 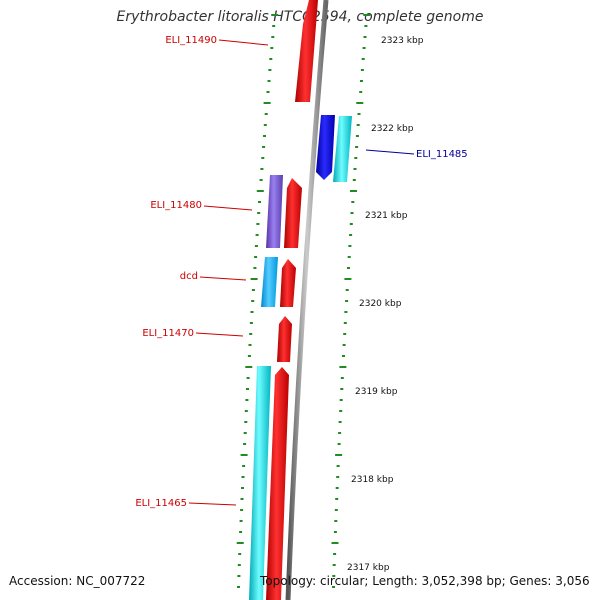 I want to click on cds-bar-dcd, so click(x=269, y=282).